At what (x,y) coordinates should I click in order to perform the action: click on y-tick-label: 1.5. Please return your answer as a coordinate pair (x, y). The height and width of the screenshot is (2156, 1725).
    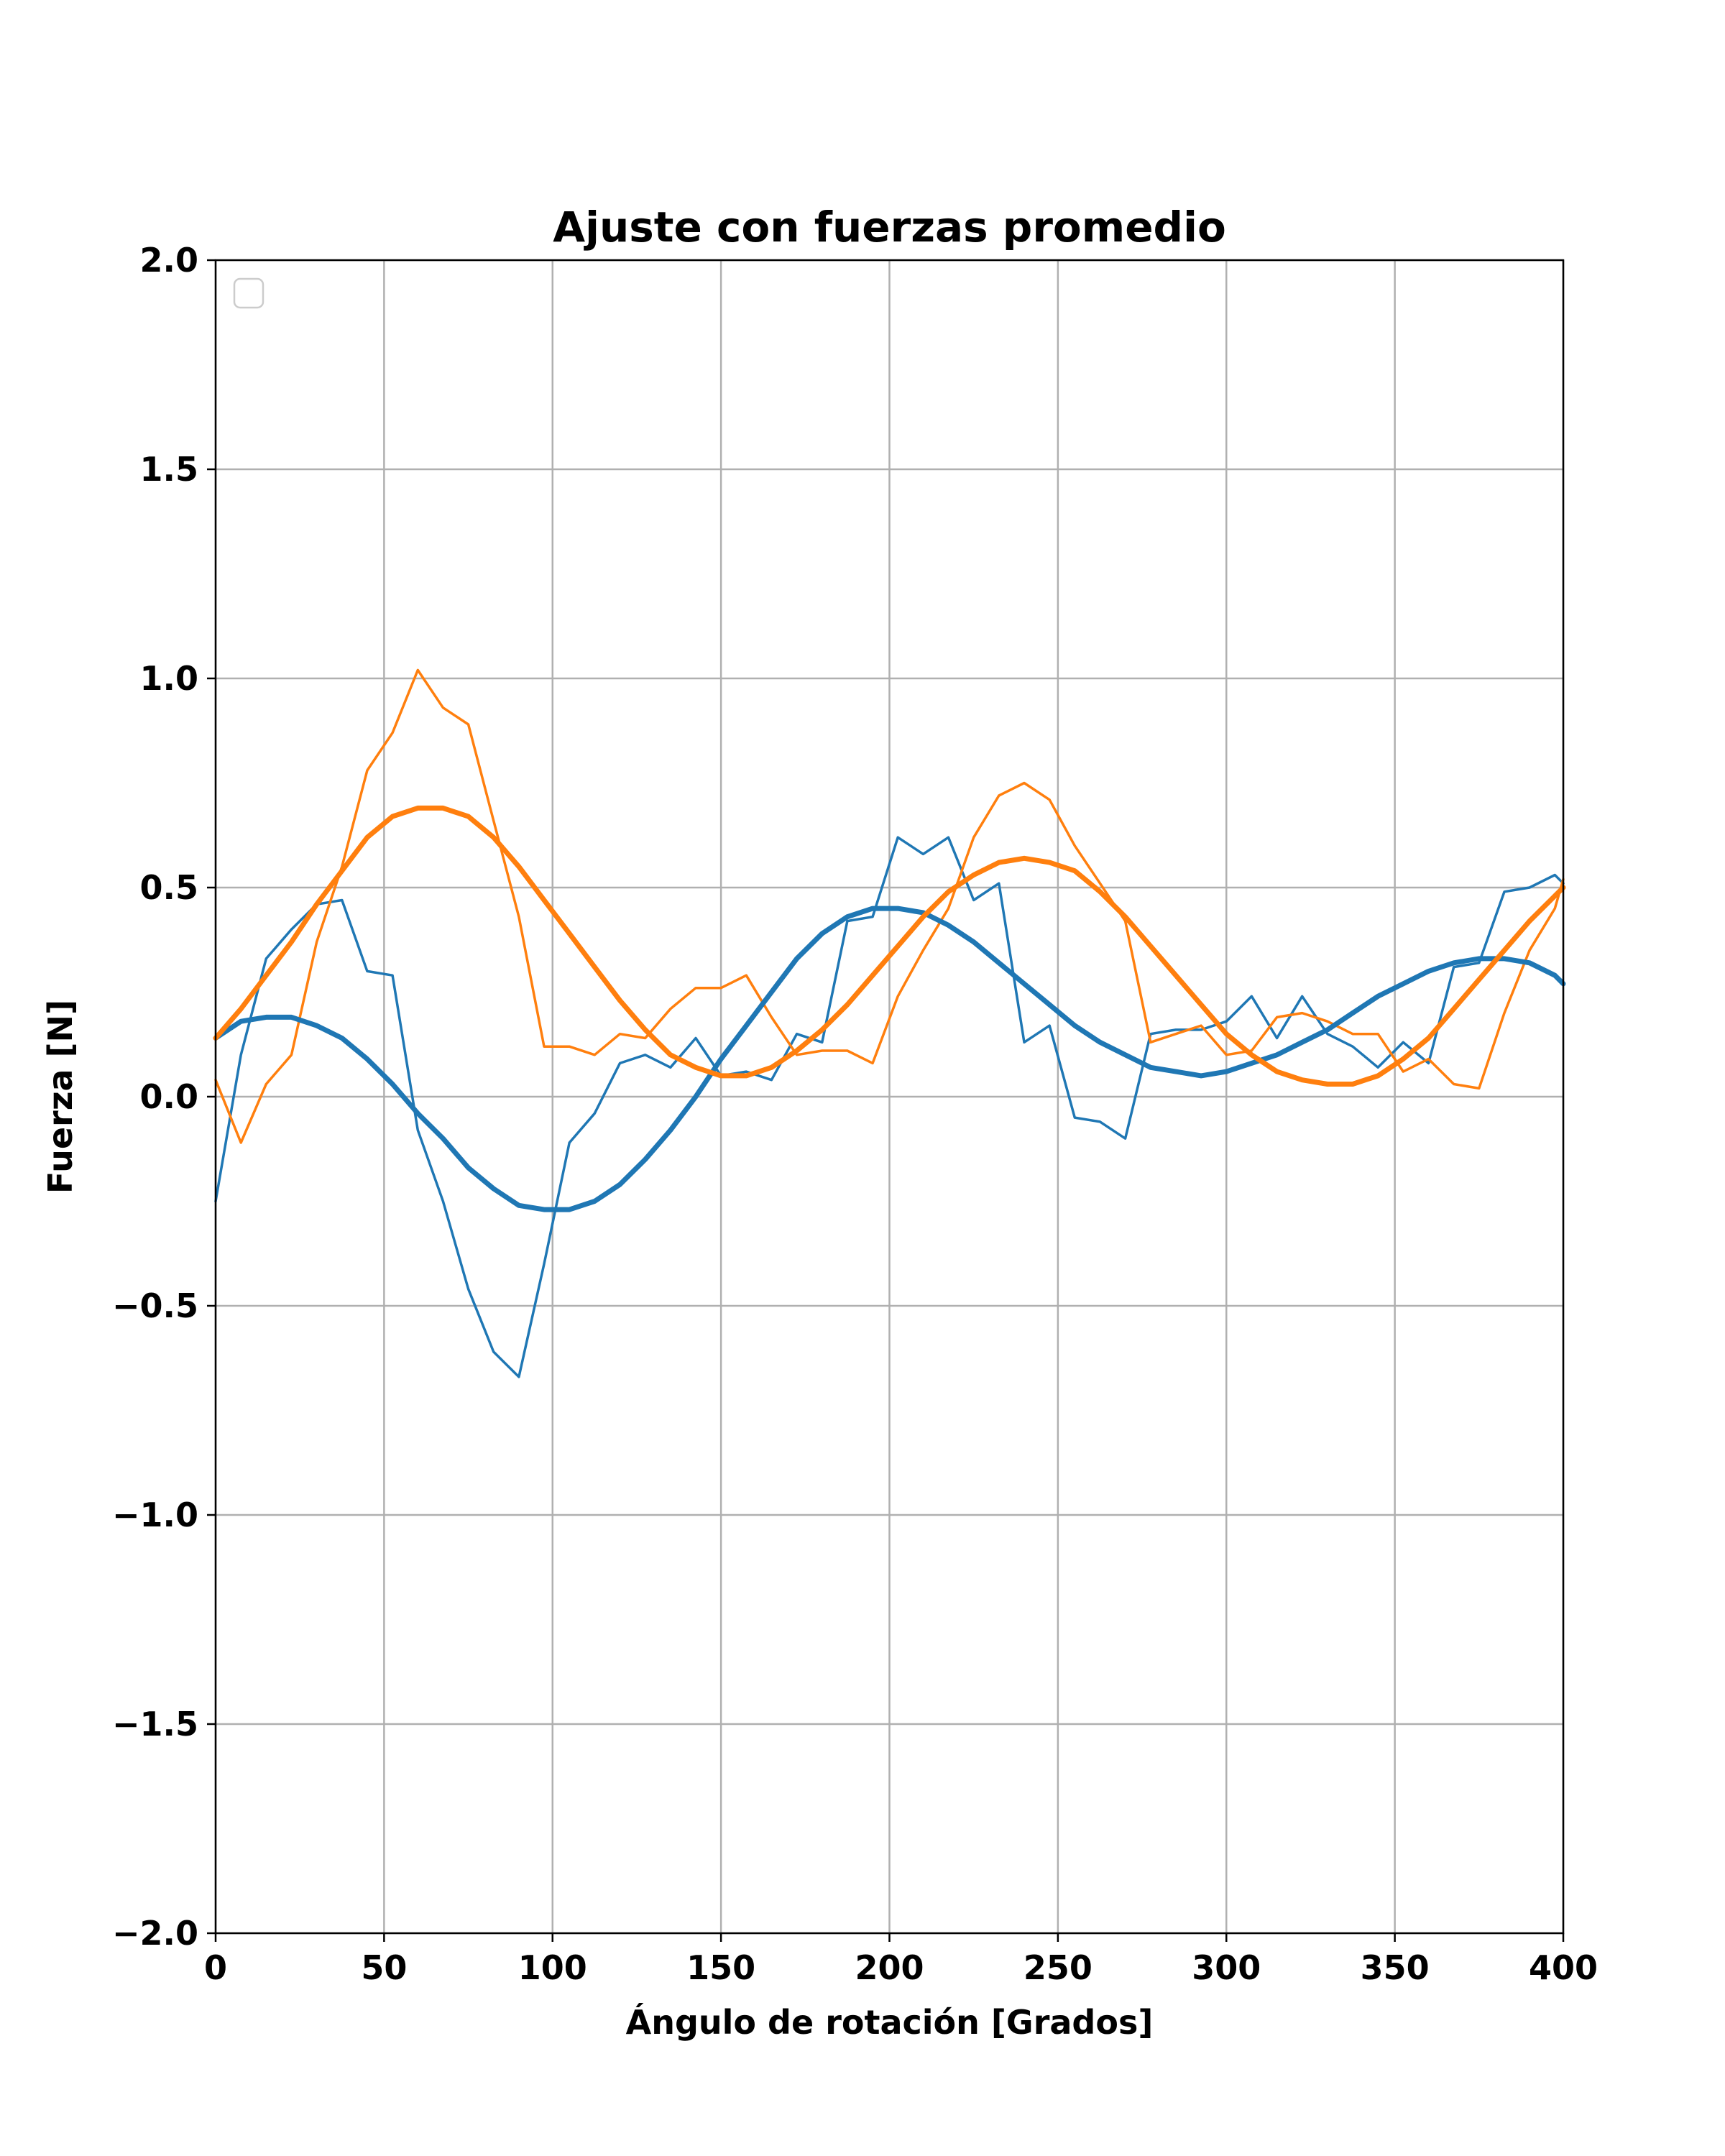
    Looking at the image, I should click on (169, 469).